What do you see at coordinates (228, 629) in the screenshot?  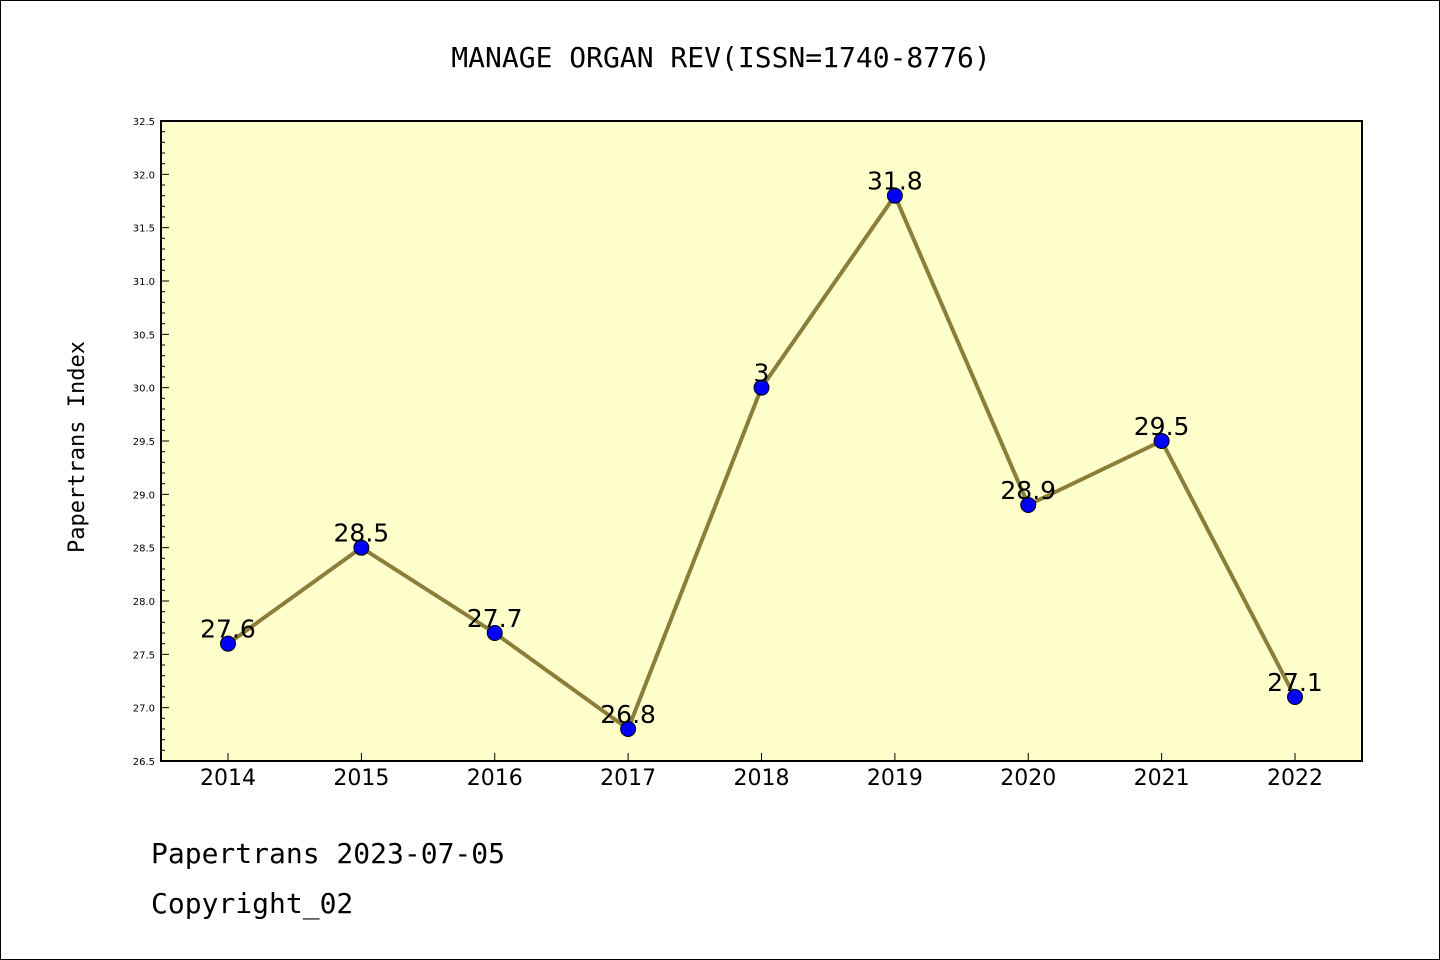 I see `data-label: 27.6` at bounding box center [228, 629].